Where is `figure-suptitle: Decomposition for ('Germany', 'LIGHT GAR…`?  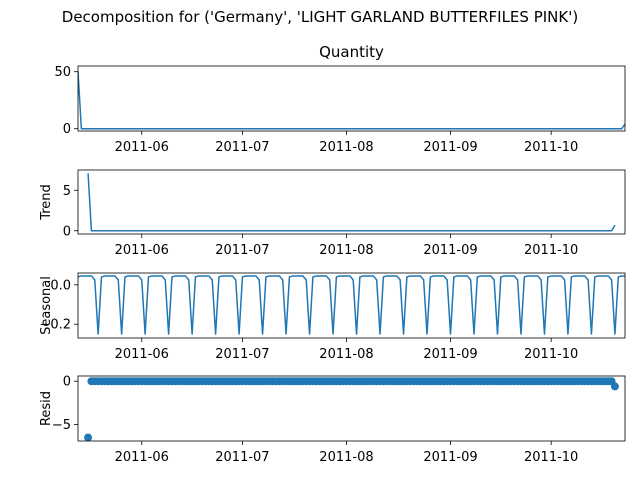
figure-suptitle: Decomposition for ('Germany', 'LIGHT GAR… is located at coordinates (320, 17).